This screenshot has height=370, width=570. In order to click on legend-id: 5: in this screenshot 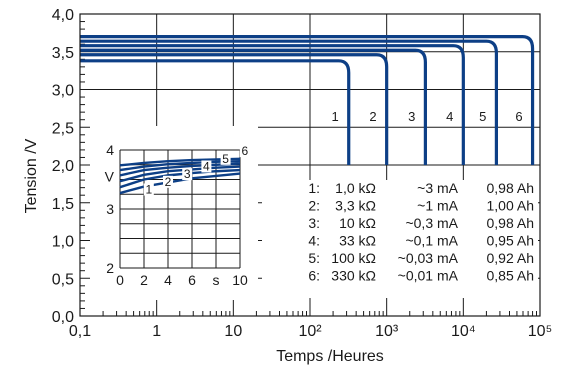, I will do `click(314, 258)`.